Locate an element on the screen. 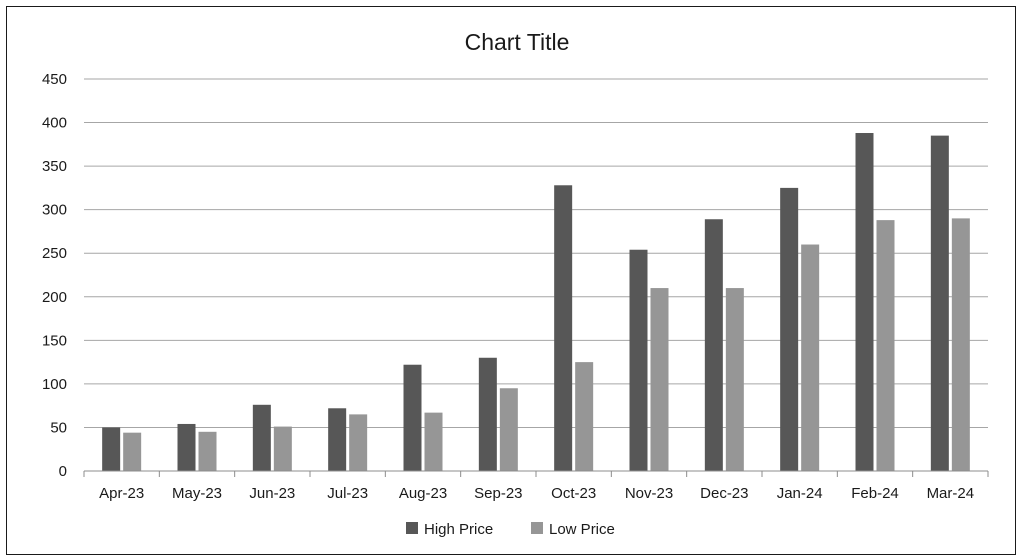  y-tick-label: 250 is located at coordinates (54, 253).